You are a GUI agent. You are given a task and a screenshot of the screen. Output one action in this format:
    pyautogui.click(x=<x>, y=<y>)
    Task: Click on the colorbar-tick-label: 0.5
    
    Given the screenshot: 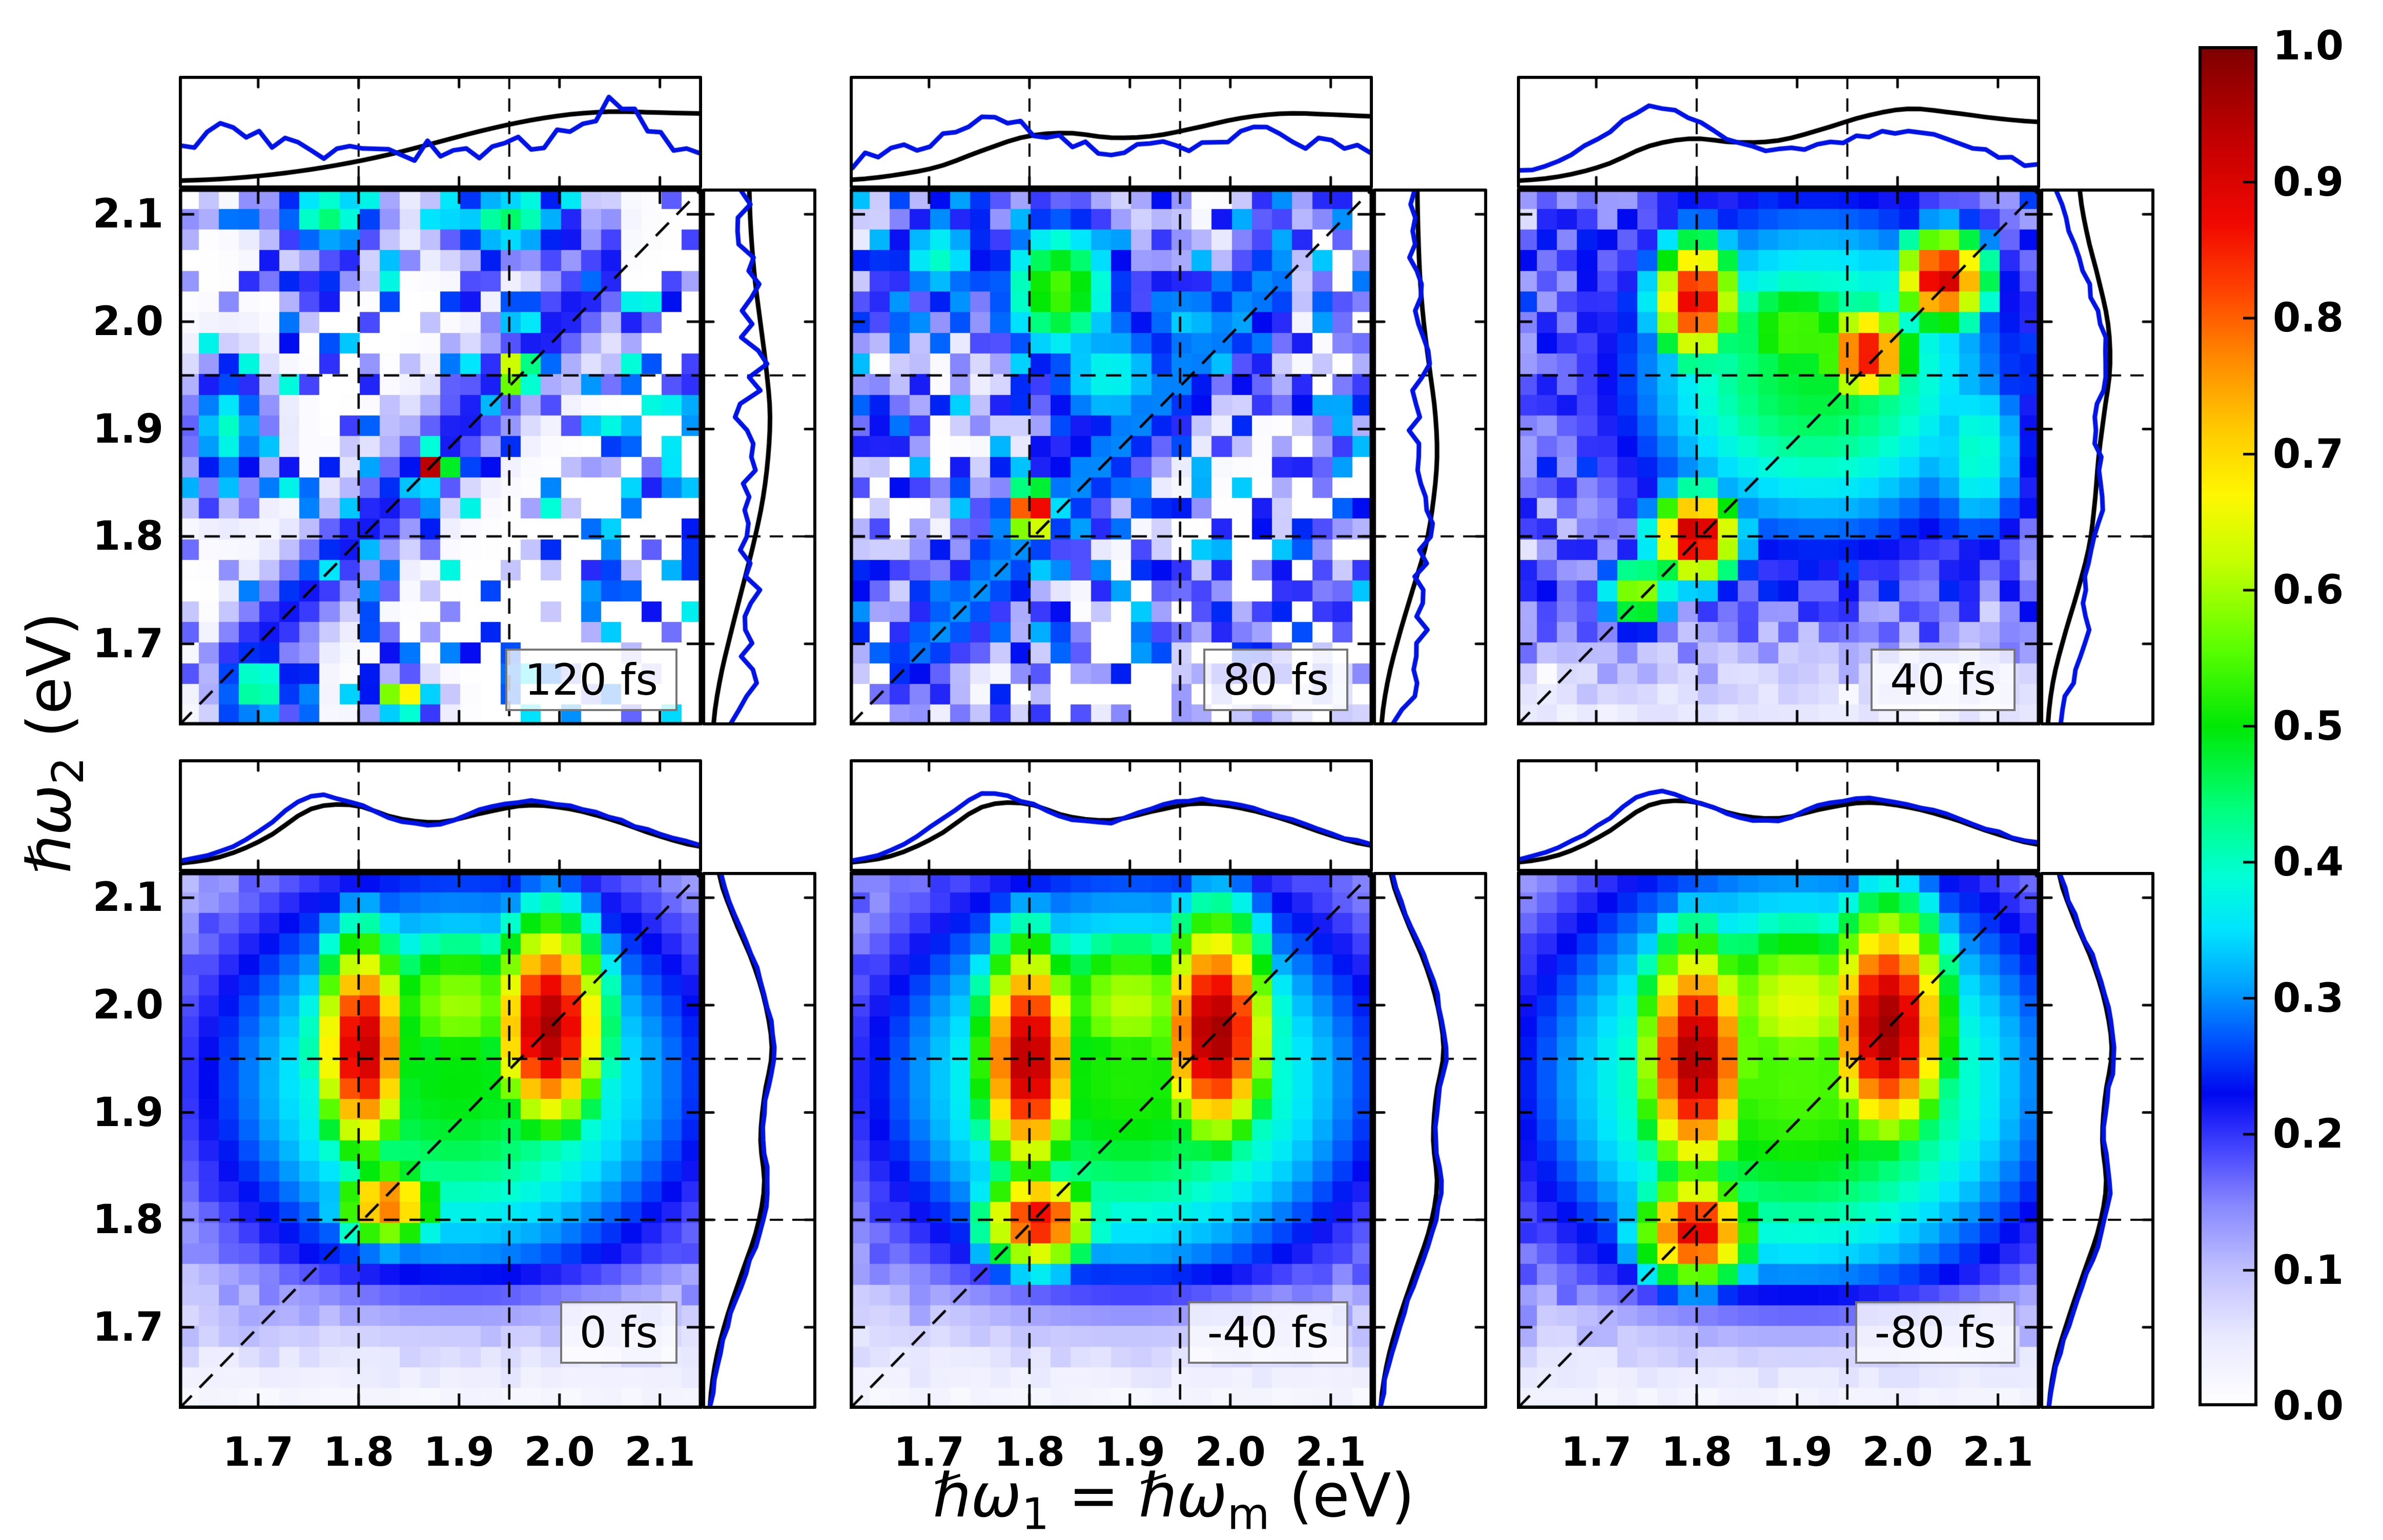 What is the action you would take?
    pyautogui.click(x=2308, y=726)
    